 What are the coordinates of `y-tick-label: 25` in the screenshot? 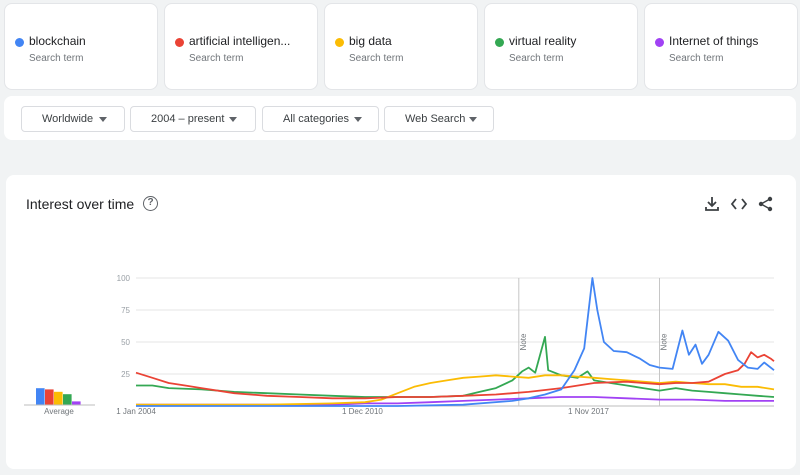 It's located at (125, 374).